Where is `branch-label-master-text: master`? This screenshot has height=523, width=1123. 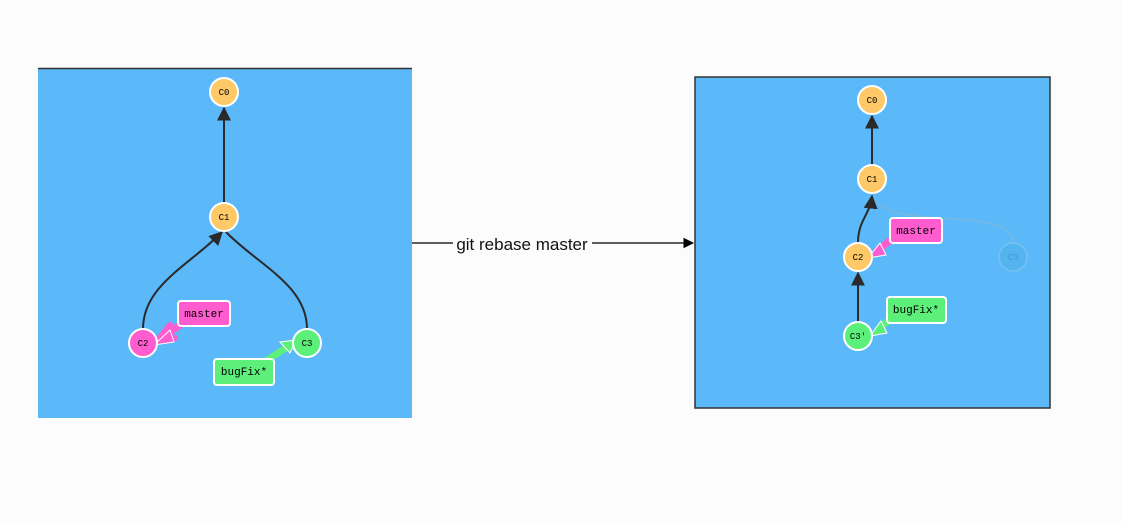
branch-label-master-text: master is located at coordinates (204, 315).